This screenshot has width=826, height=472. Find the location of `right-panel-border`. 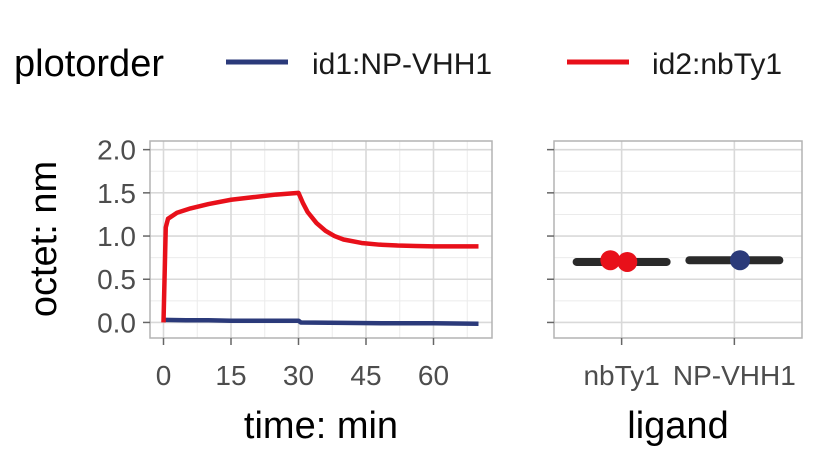

right-panel-border is located at coordinates (678, 239).